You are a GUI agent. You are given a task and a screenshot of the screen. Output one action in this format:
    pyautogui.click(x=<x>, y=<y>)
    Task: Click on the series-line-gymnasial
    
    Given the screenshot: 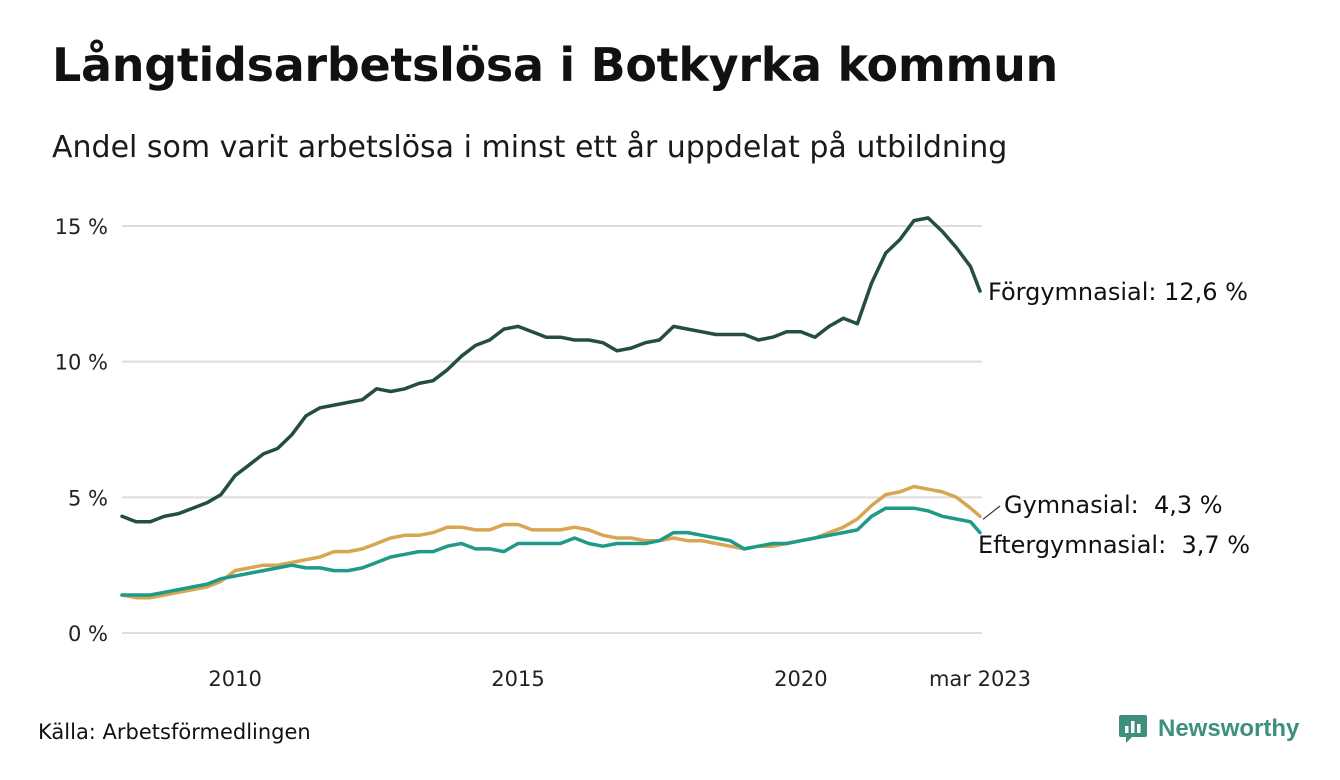 What is the action you would take?
    pyautogui.click(x=551, y=542)
    